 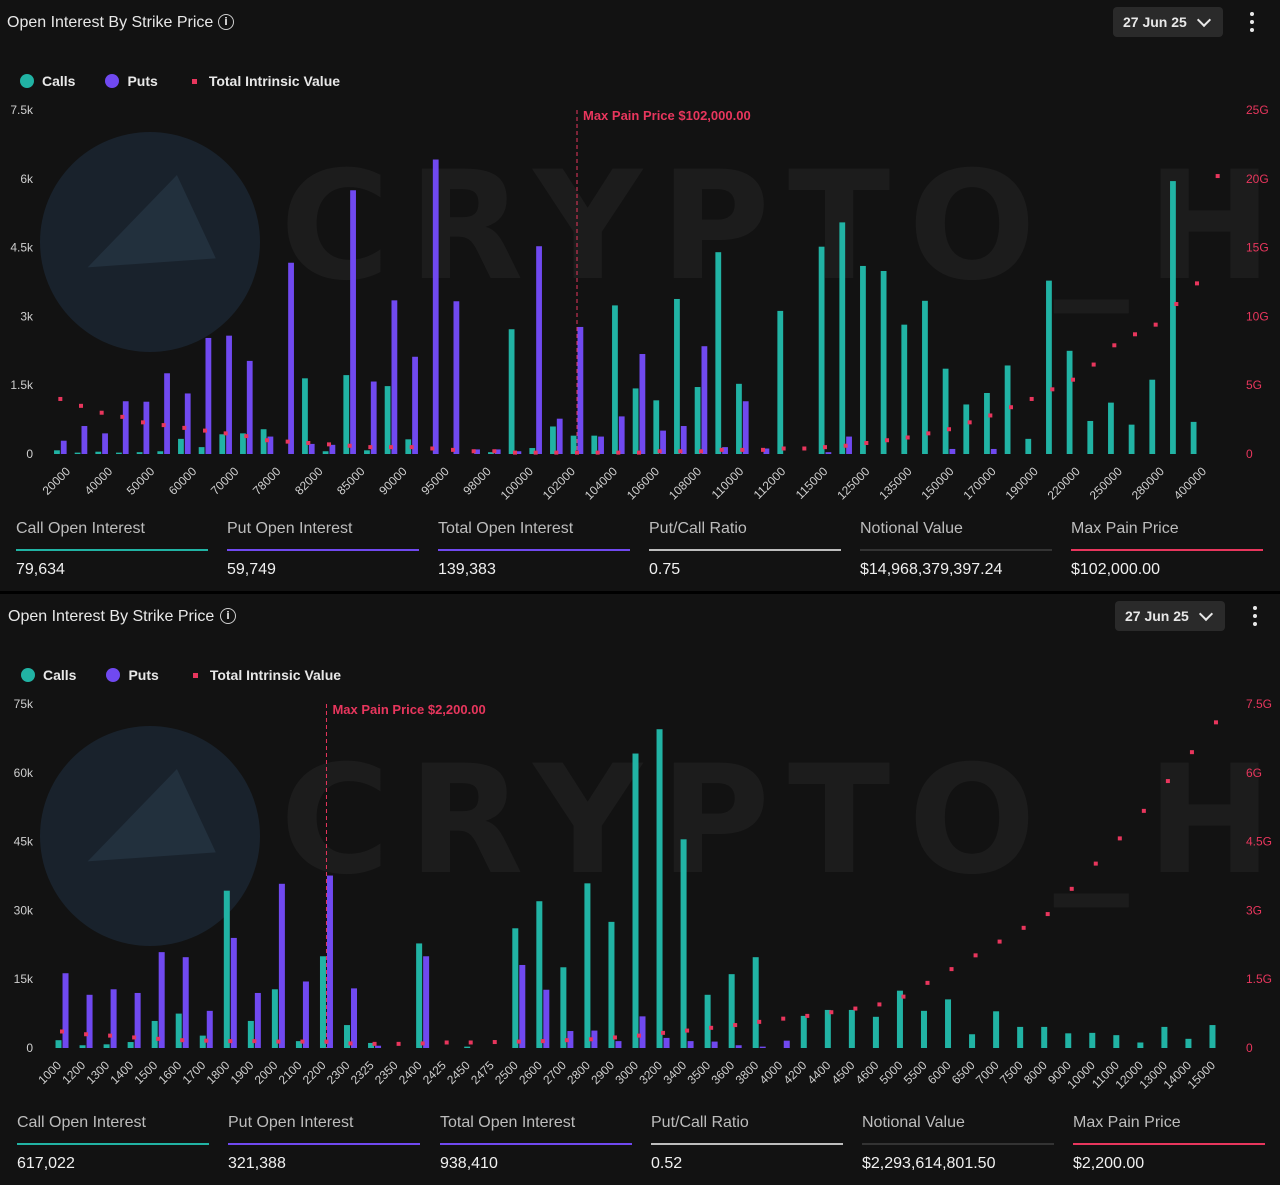 What do you see at coordinates (939, 1072) in the screenshot?
I see `x-tick-label: 6000` at bounding box center [939, 1072].